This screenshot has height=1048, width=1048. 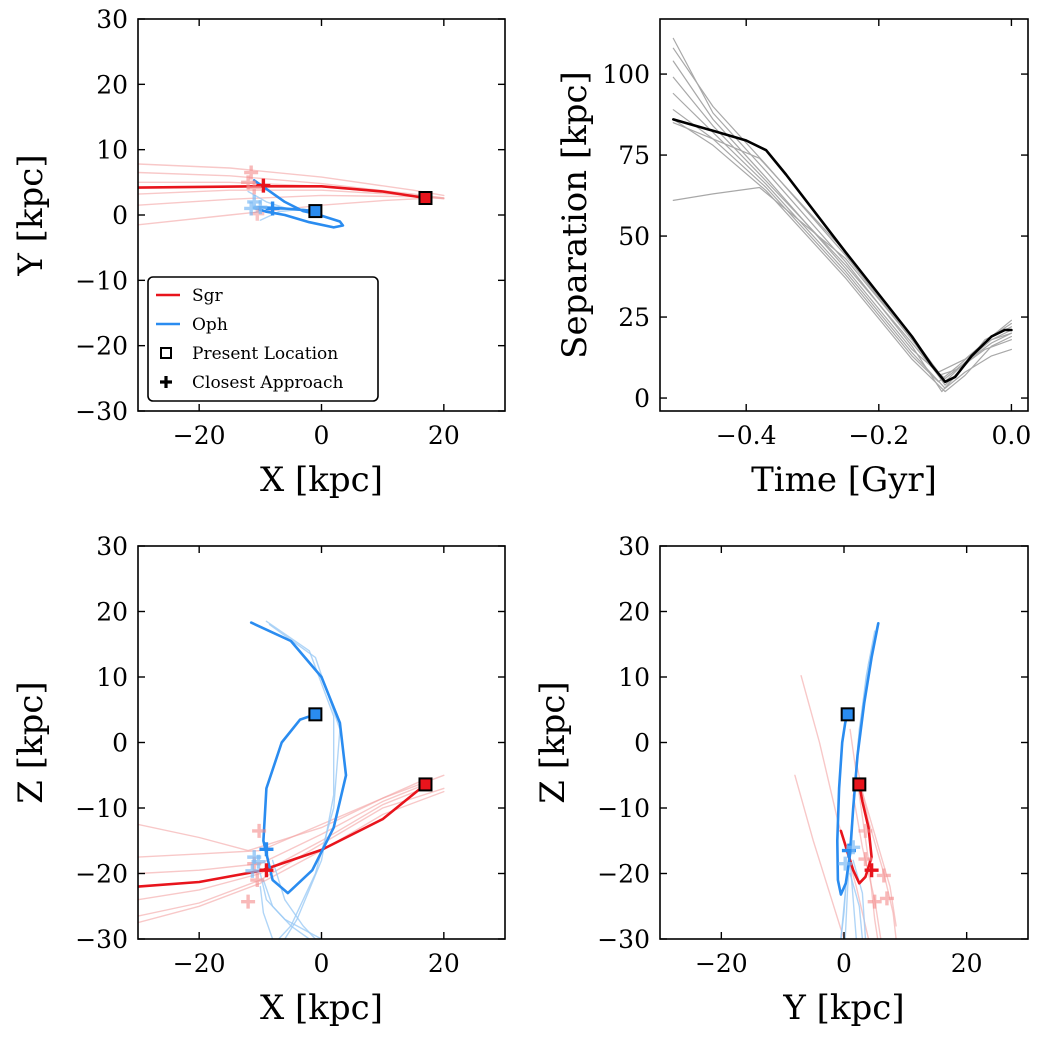 What do you see at coordinates (1012, 435) in the screenshot?
I see `x-tick-label: 0.0` at bounding box center [1012, 435].